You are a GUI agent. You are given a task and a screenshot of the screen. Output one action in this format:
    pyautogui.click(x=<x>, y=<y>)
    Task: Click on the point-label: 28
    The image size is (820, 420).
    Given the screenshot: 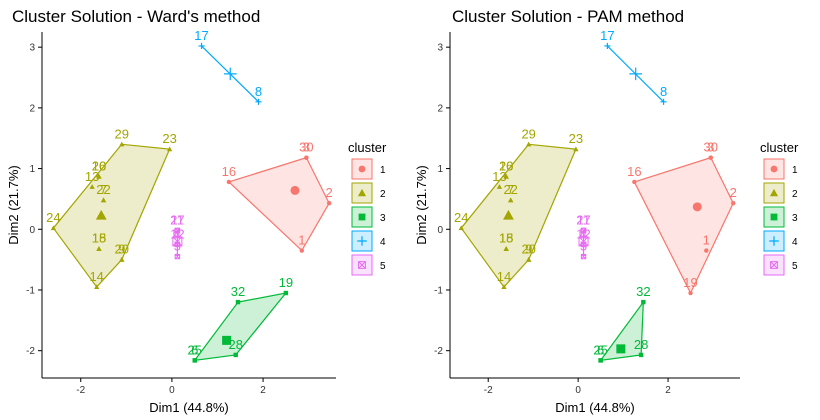 What is the action you would take?
    pyautogui.click(x=235, y=344)
    